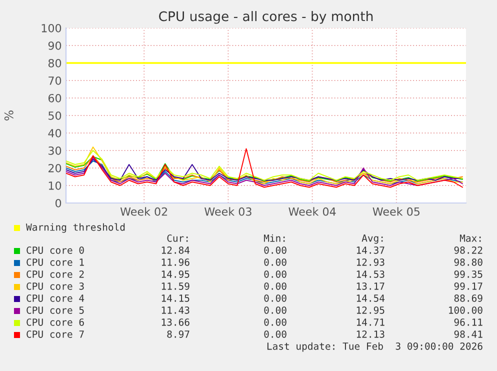 Image resolution: width=497 pixels, height=371 pixels. Describe the element at coordinates (370, 310) in the screenshot. I see `text: 12.95` at that location.